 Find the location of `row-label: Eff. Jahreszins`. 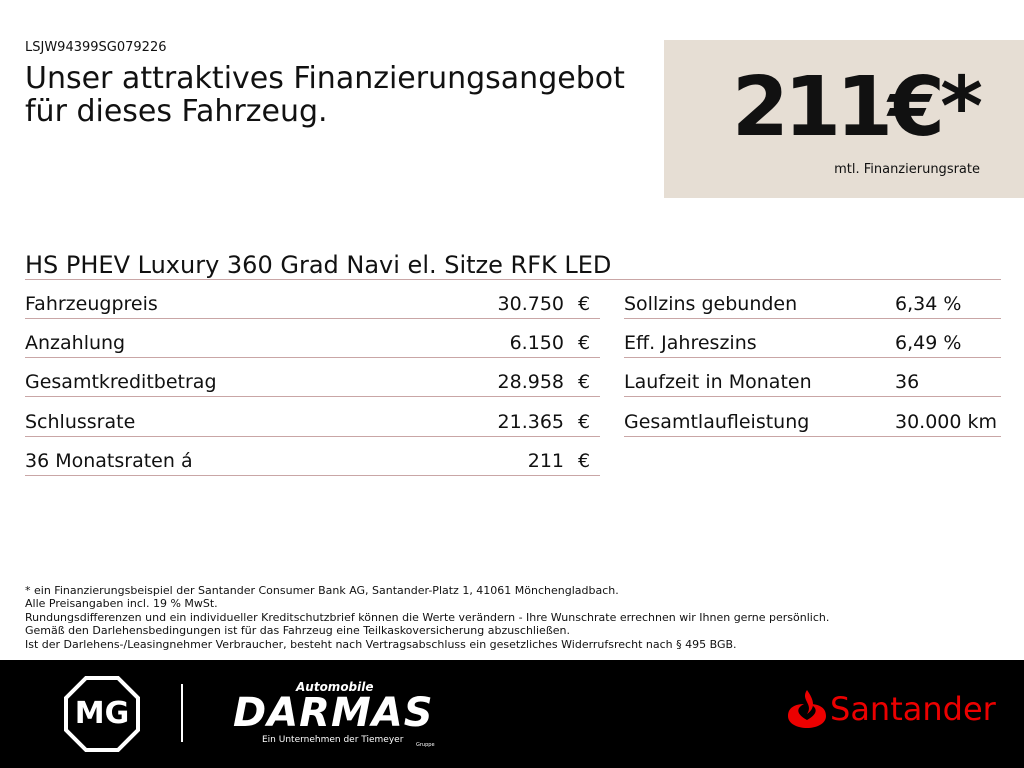

row-label: Eff. Jahreszins is located at coordinates (690, 343).